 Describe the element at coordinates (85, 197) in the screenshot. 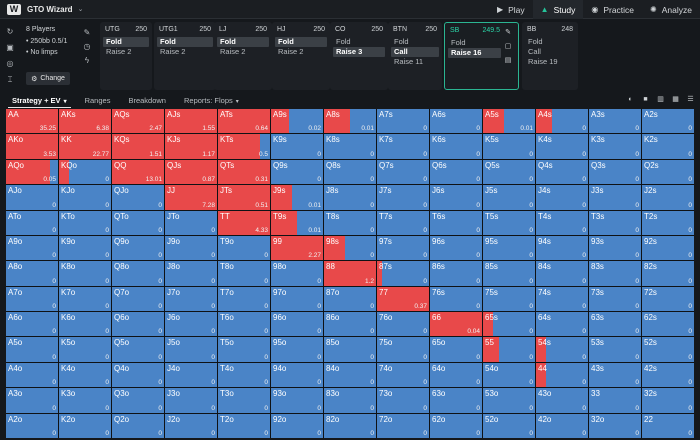

I see `hand-cell: KJo 0` at that location.